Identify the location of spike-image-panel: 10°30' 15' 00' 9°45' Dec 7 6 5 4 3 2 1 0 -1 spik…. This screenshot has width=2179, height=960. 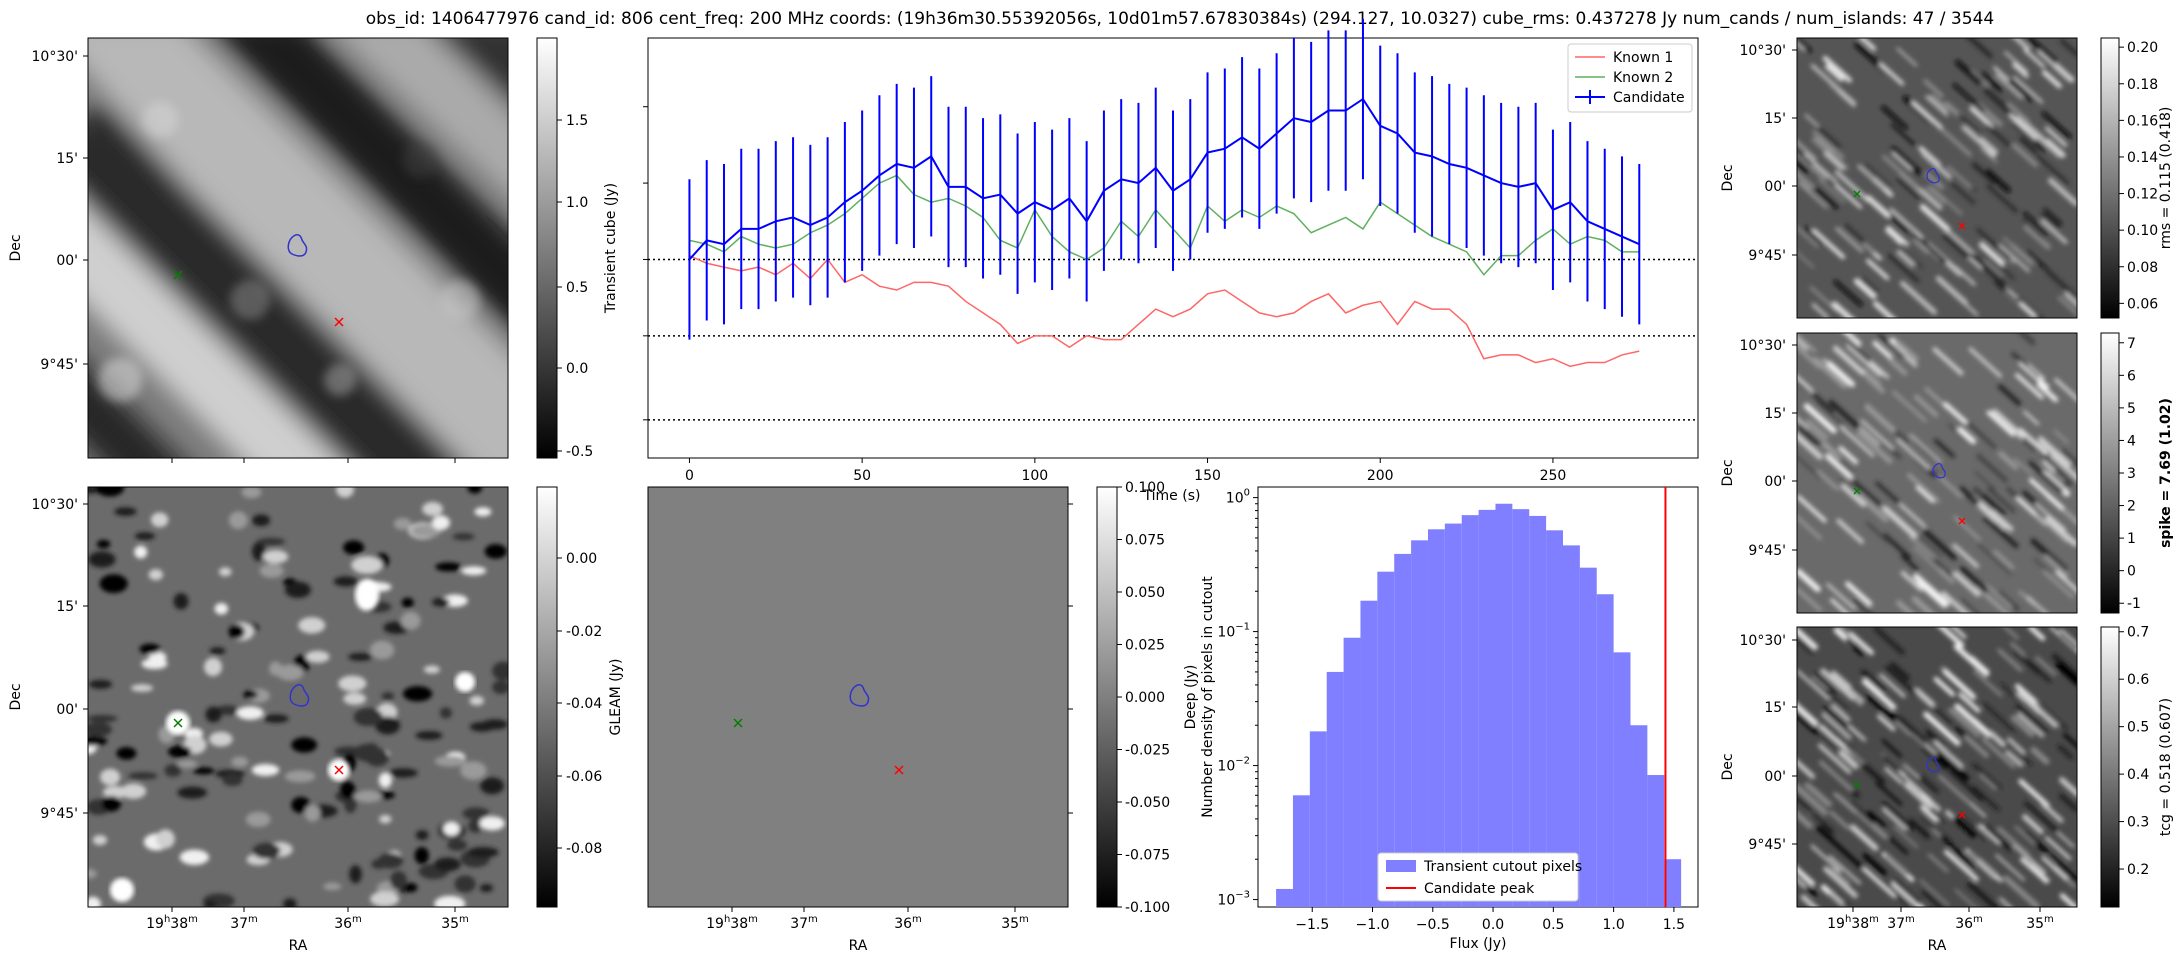
(1947, 473).